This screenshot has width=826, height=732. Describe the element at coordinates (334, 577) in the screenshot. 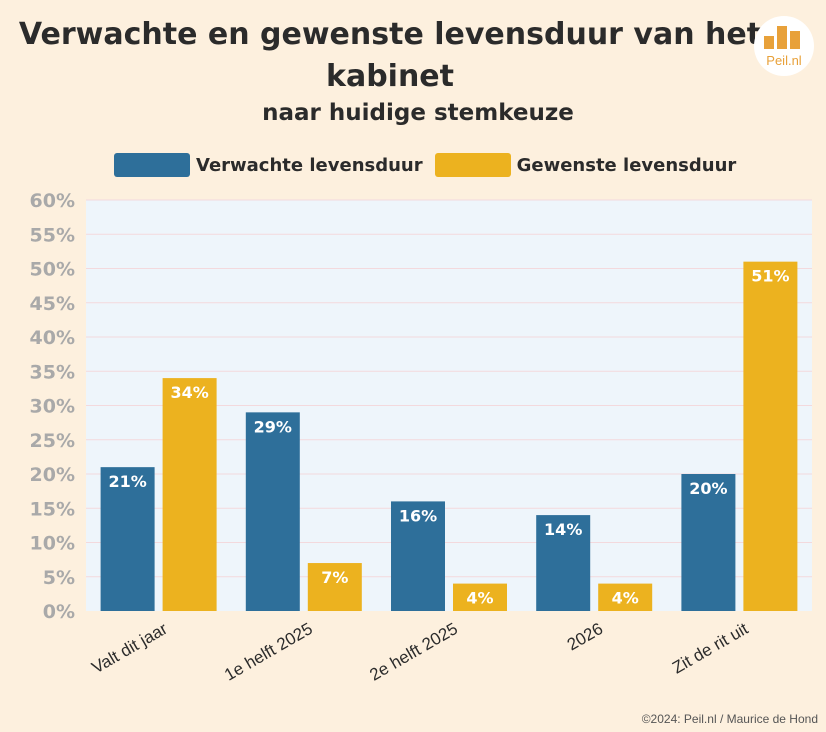

I see `data-label: 7%` at that location.